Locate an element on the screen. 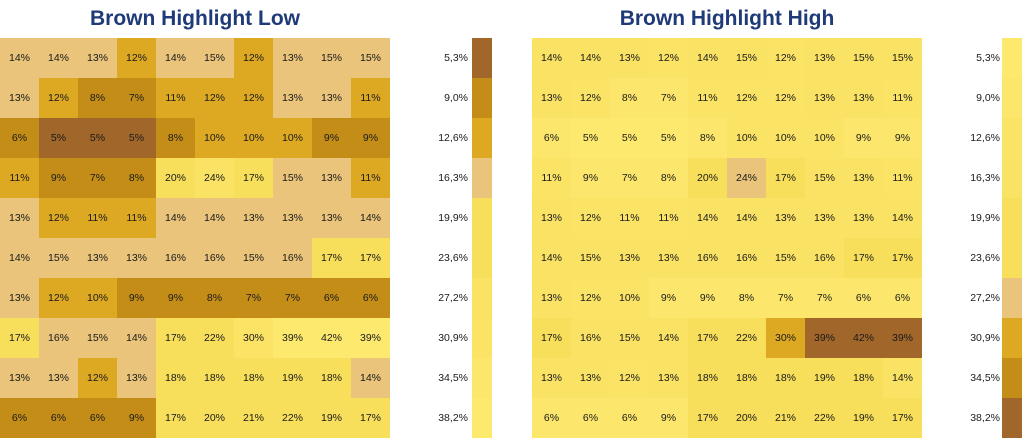  chart-title-high: Brown Highlight High is located at coordinates (727, 18).